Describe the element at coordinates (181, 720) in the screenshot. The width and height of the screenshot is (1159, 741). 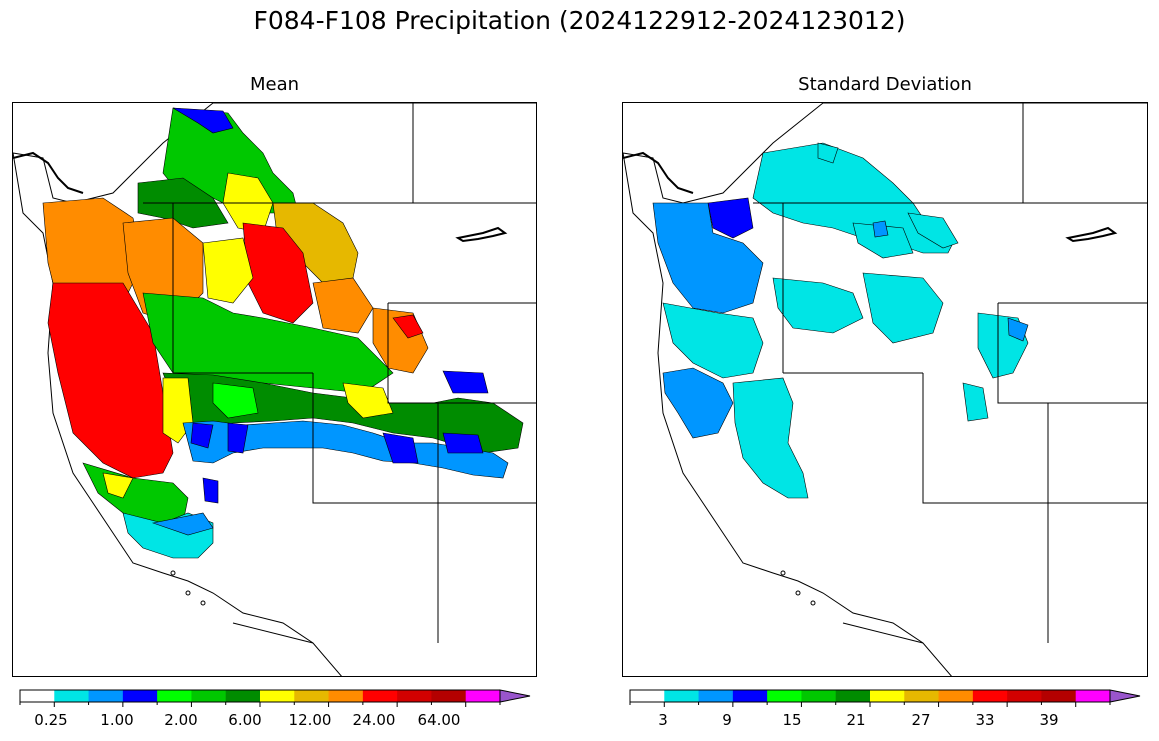
I see `mean-tick-label: 2.00` at that location.